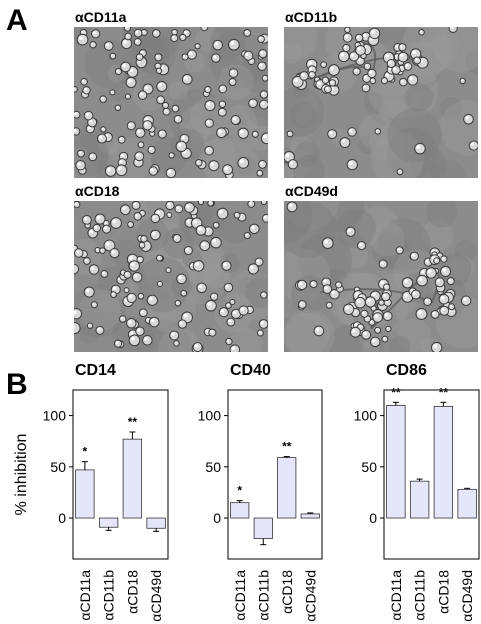 The width and height of the screenshot is (481, 624). I want to click on chart-title-cd40: CD40, so click(250, 370).